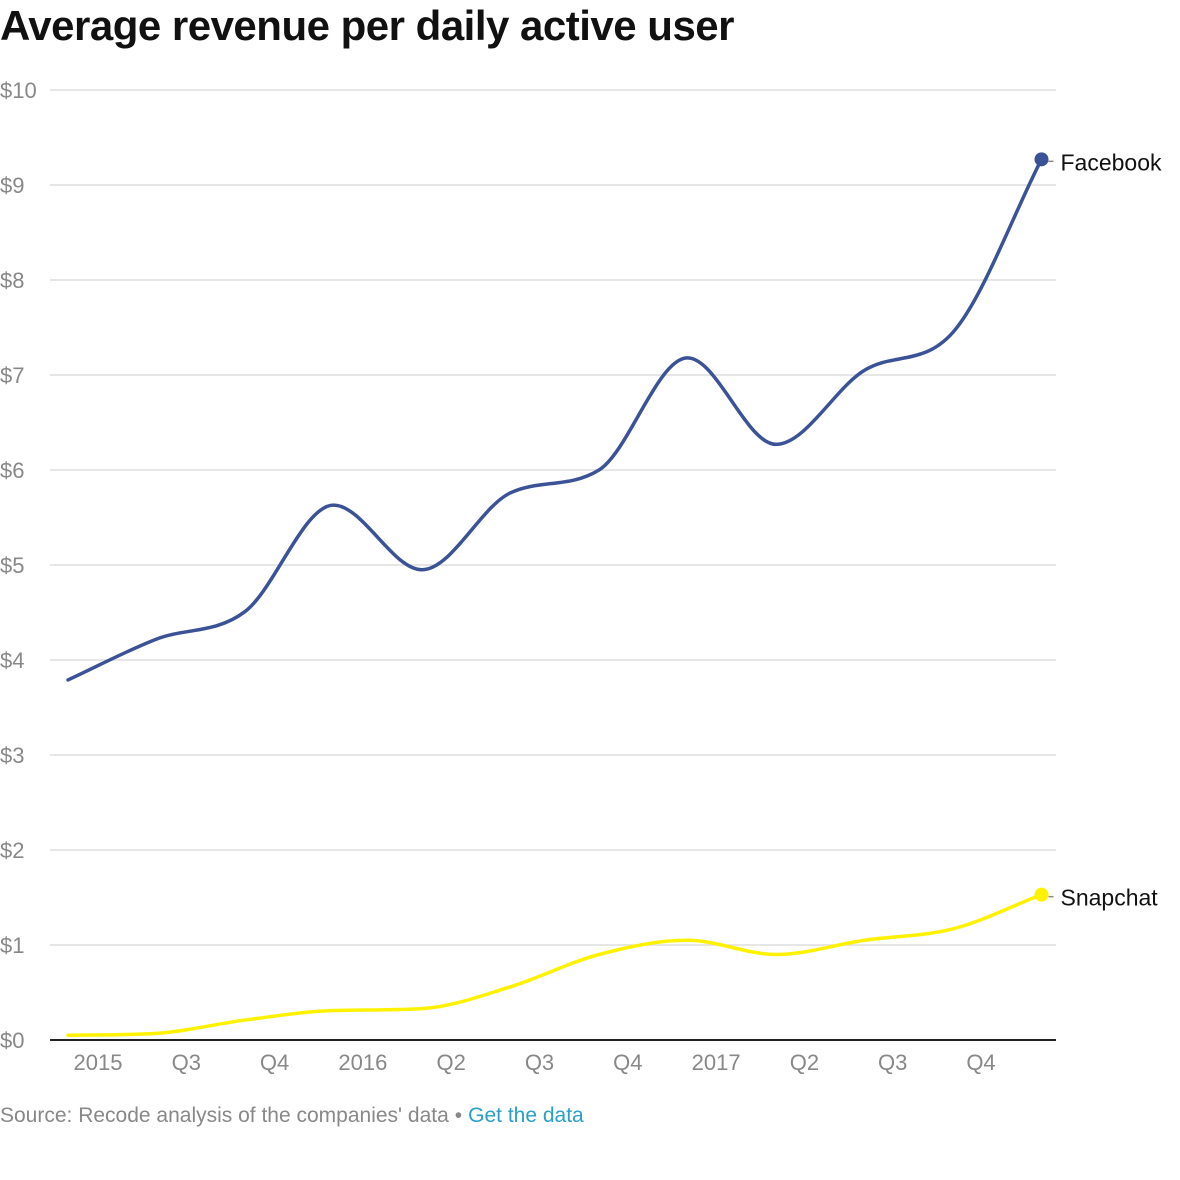 This screenshot has width=1180, height=1180. Describe the element at coordinates (12, 565) in the screenshot. I see `y-tick-label: $5` at that location.